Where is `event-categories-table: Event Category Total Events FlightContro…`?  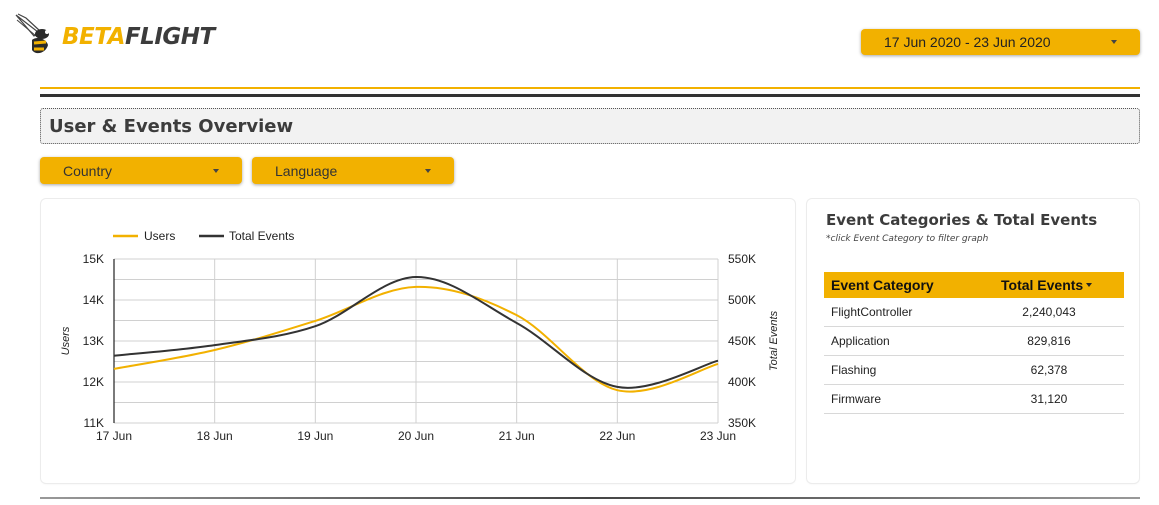 event-categories-table: Event Category Total Events FlightContro… is located at coordinates (974, 343).